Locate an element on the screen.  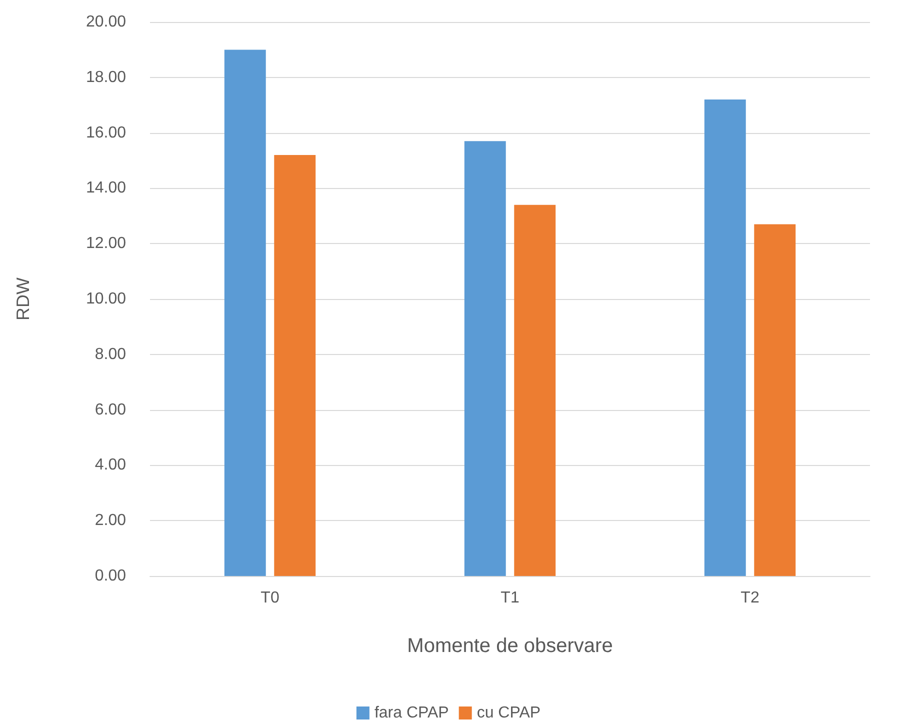
y-tick-label: 6.00 is located at coordinates (110, 409).